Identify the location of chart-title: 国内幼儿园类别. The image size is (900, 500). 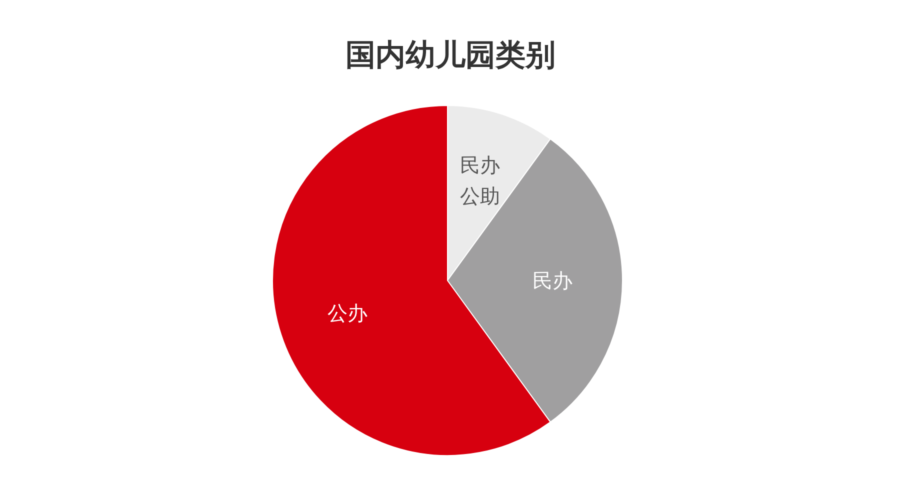
(451, 55).